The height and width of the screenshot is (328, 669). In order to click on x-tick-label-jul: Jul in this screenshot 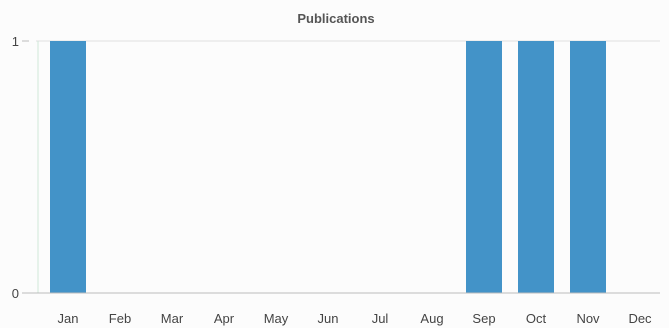, I will do `click(380, 318)`.